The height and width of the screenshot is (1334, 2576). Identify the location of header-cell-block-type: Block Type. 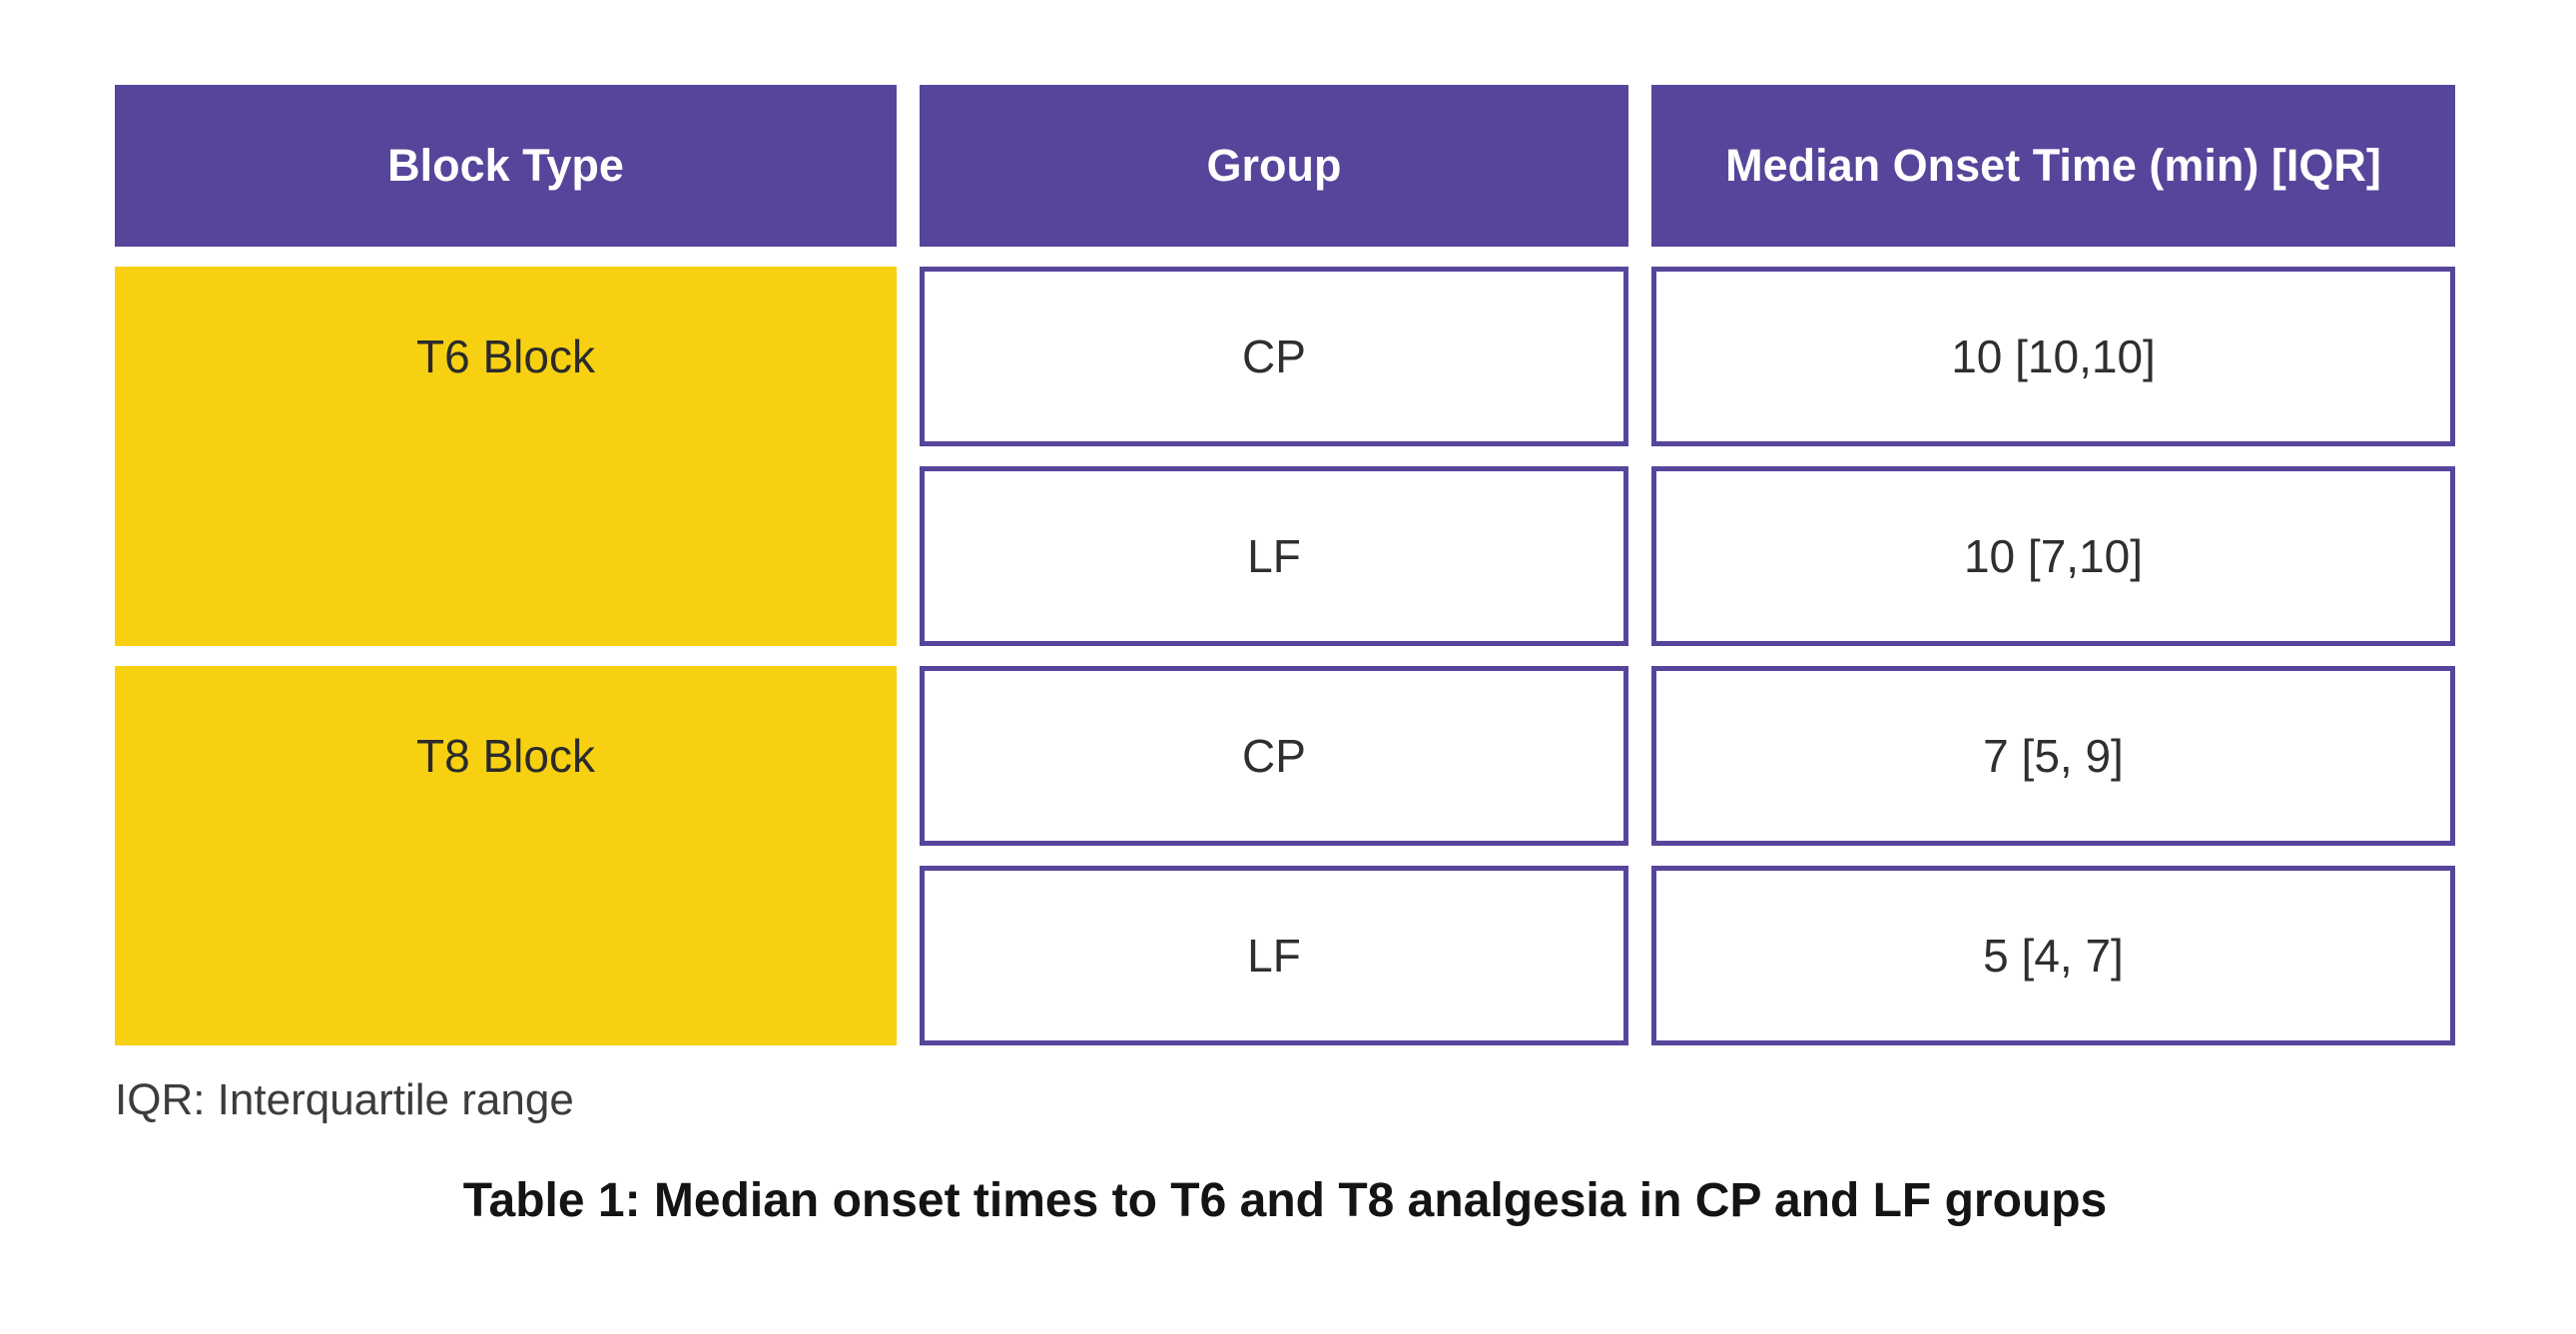
(506, 166).